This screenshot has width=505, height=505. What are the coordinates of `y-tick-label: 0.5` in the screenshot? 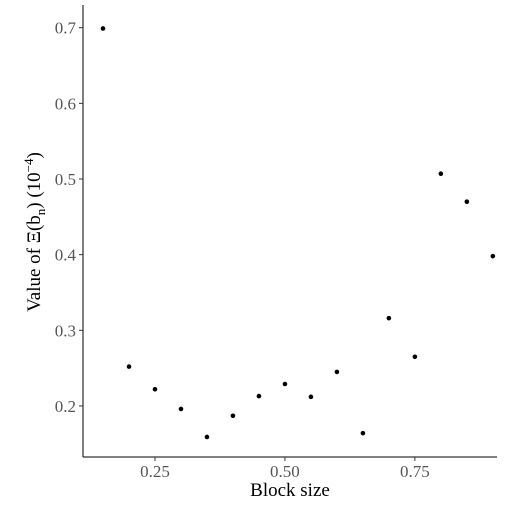 It's located at (65, 179).